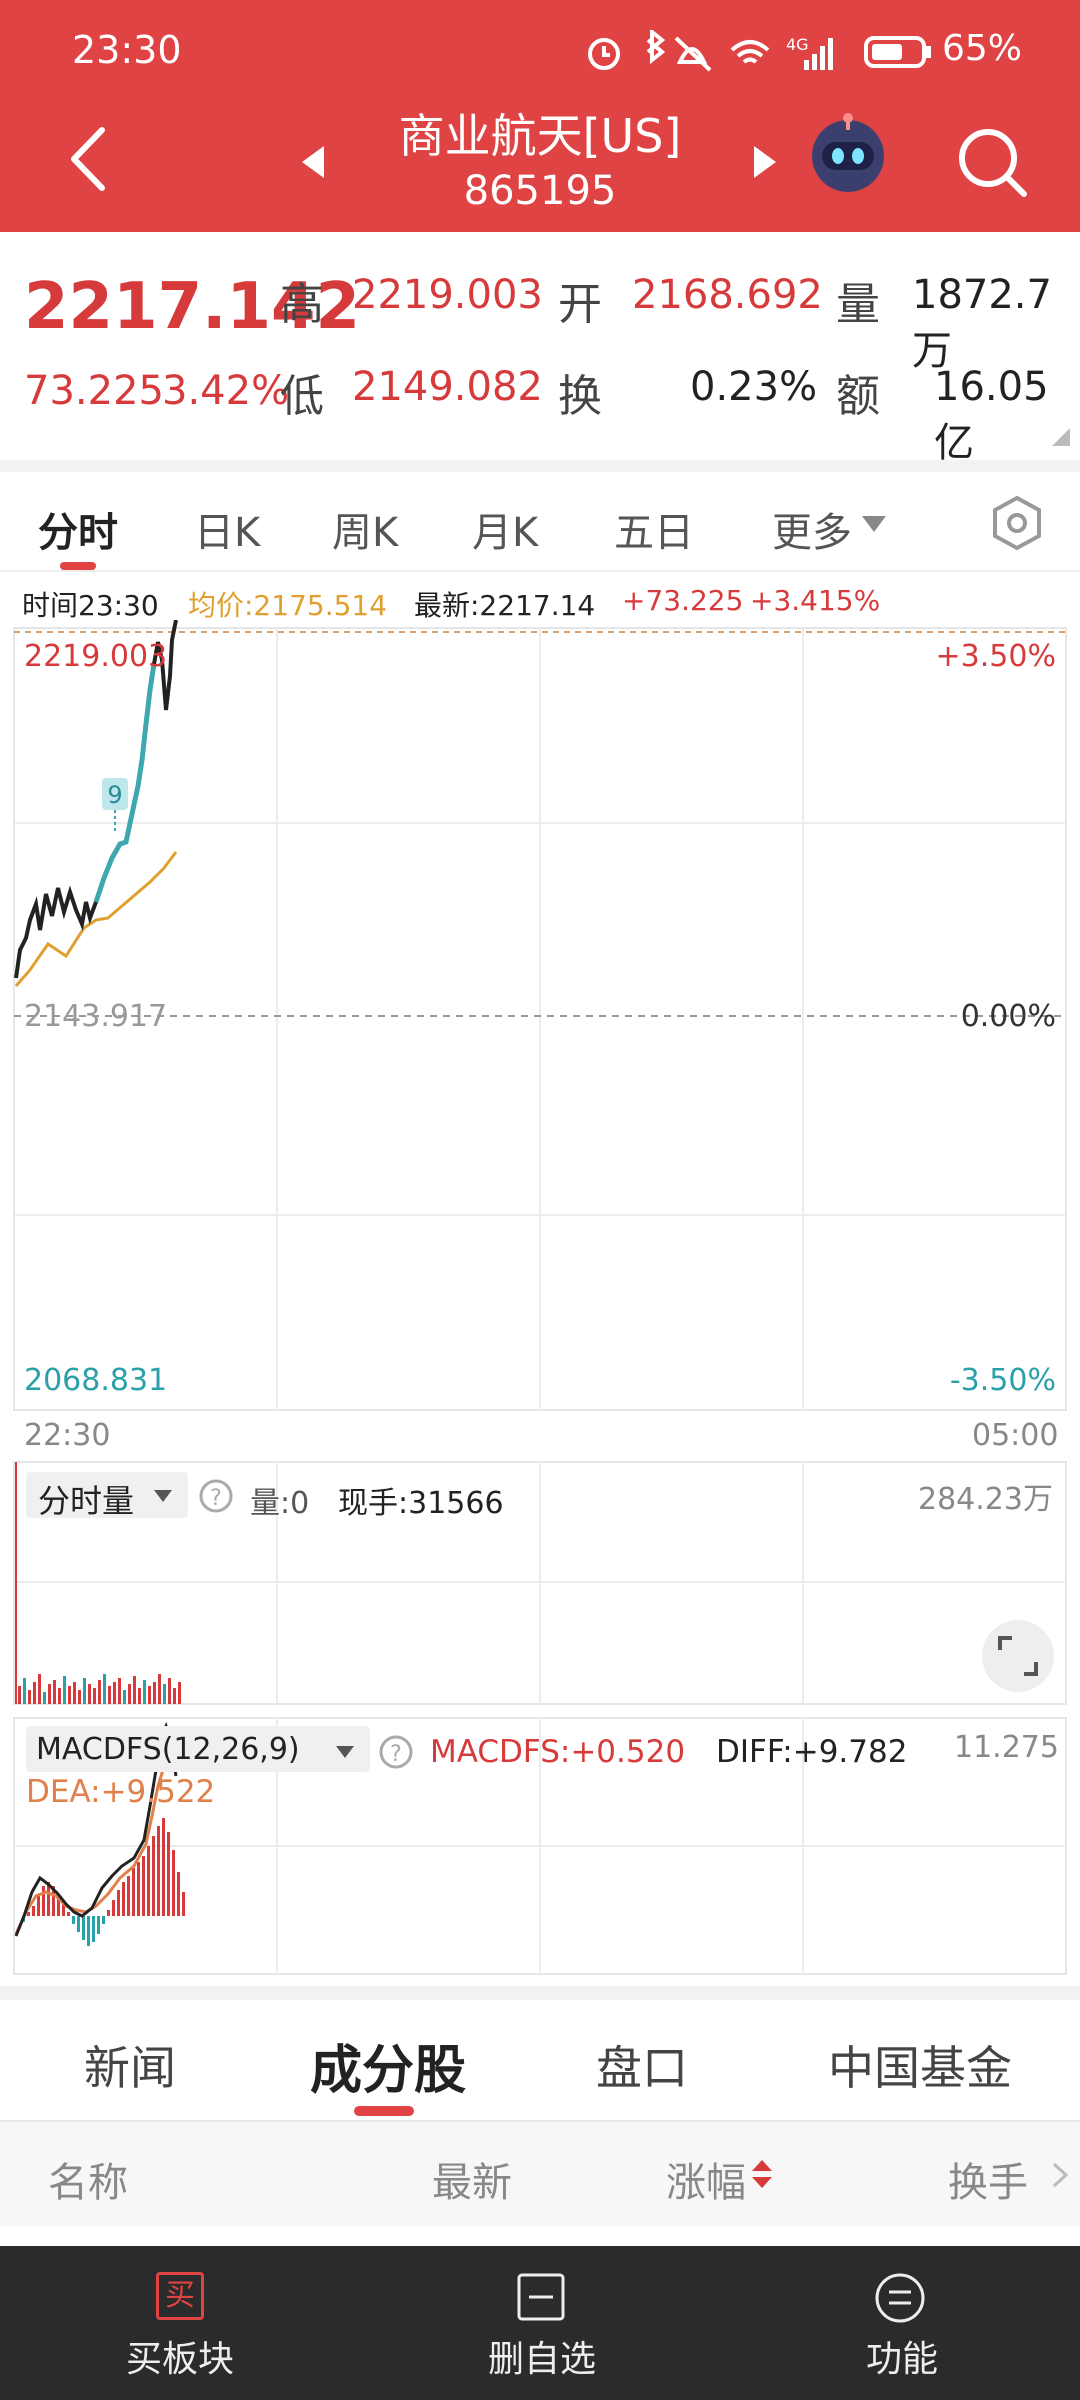 The height and width of the screenshot is (2400, 1080). Describe the element at coordinates (902, 2359) in the screenshot. I see `function-button: 功能` at that location.